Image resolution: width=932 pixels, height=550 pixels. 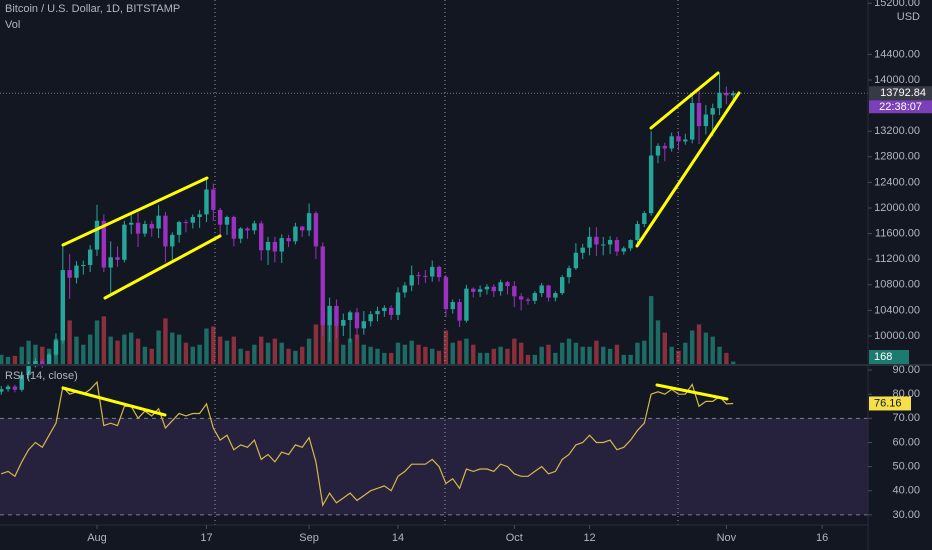 I want to click on y-tick-label: 30.00, so click(x=906, y=515).